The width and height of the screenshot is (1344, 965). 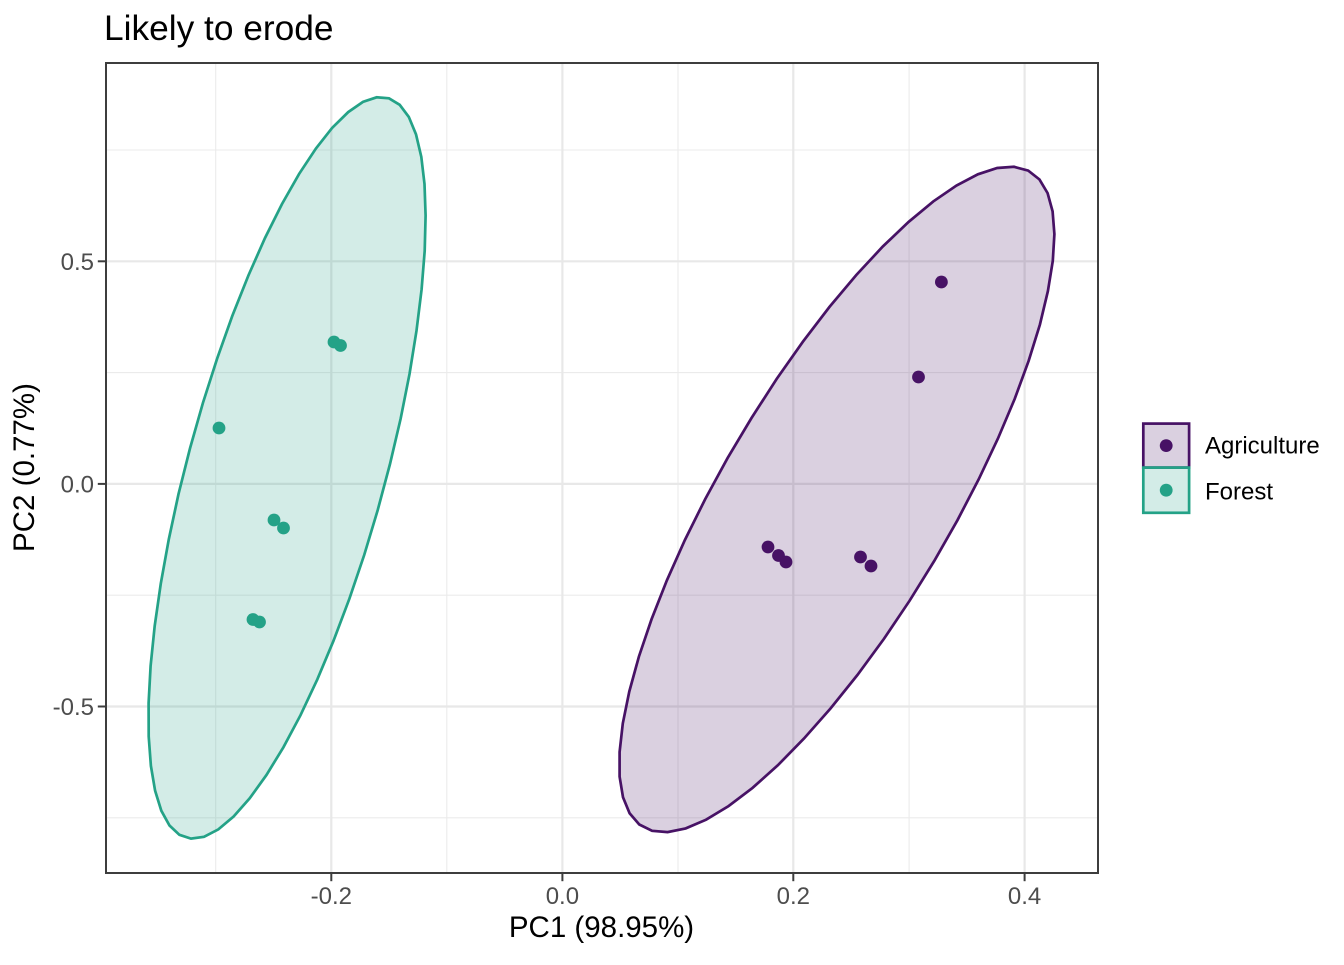 I want to click on svg-text: Likely to erode, so click(x=219, y=28).